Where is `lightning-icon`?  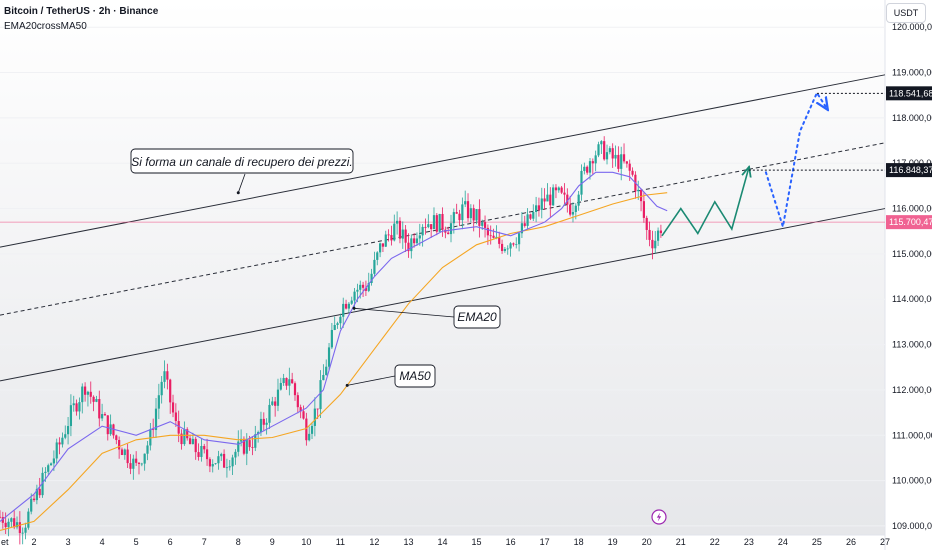 lightning-icon is located at coordinates (659, 517).